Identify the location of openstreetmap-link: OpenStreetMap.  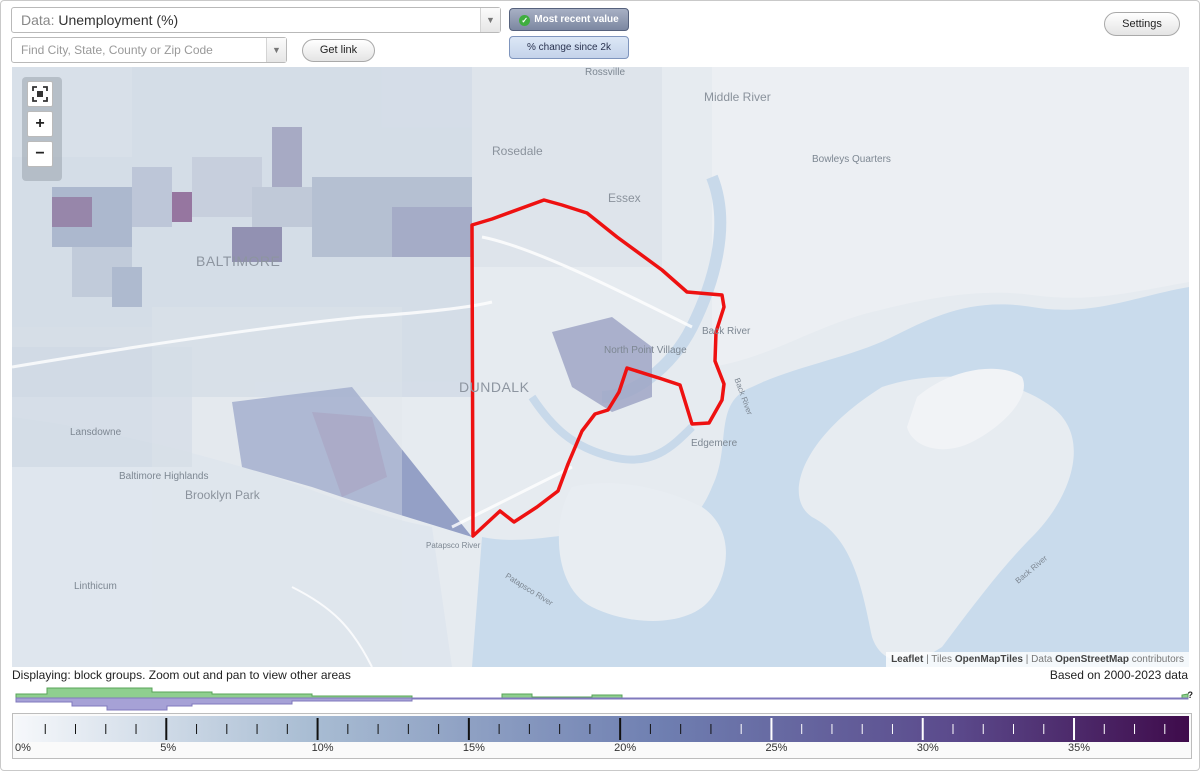
(1092, 659).